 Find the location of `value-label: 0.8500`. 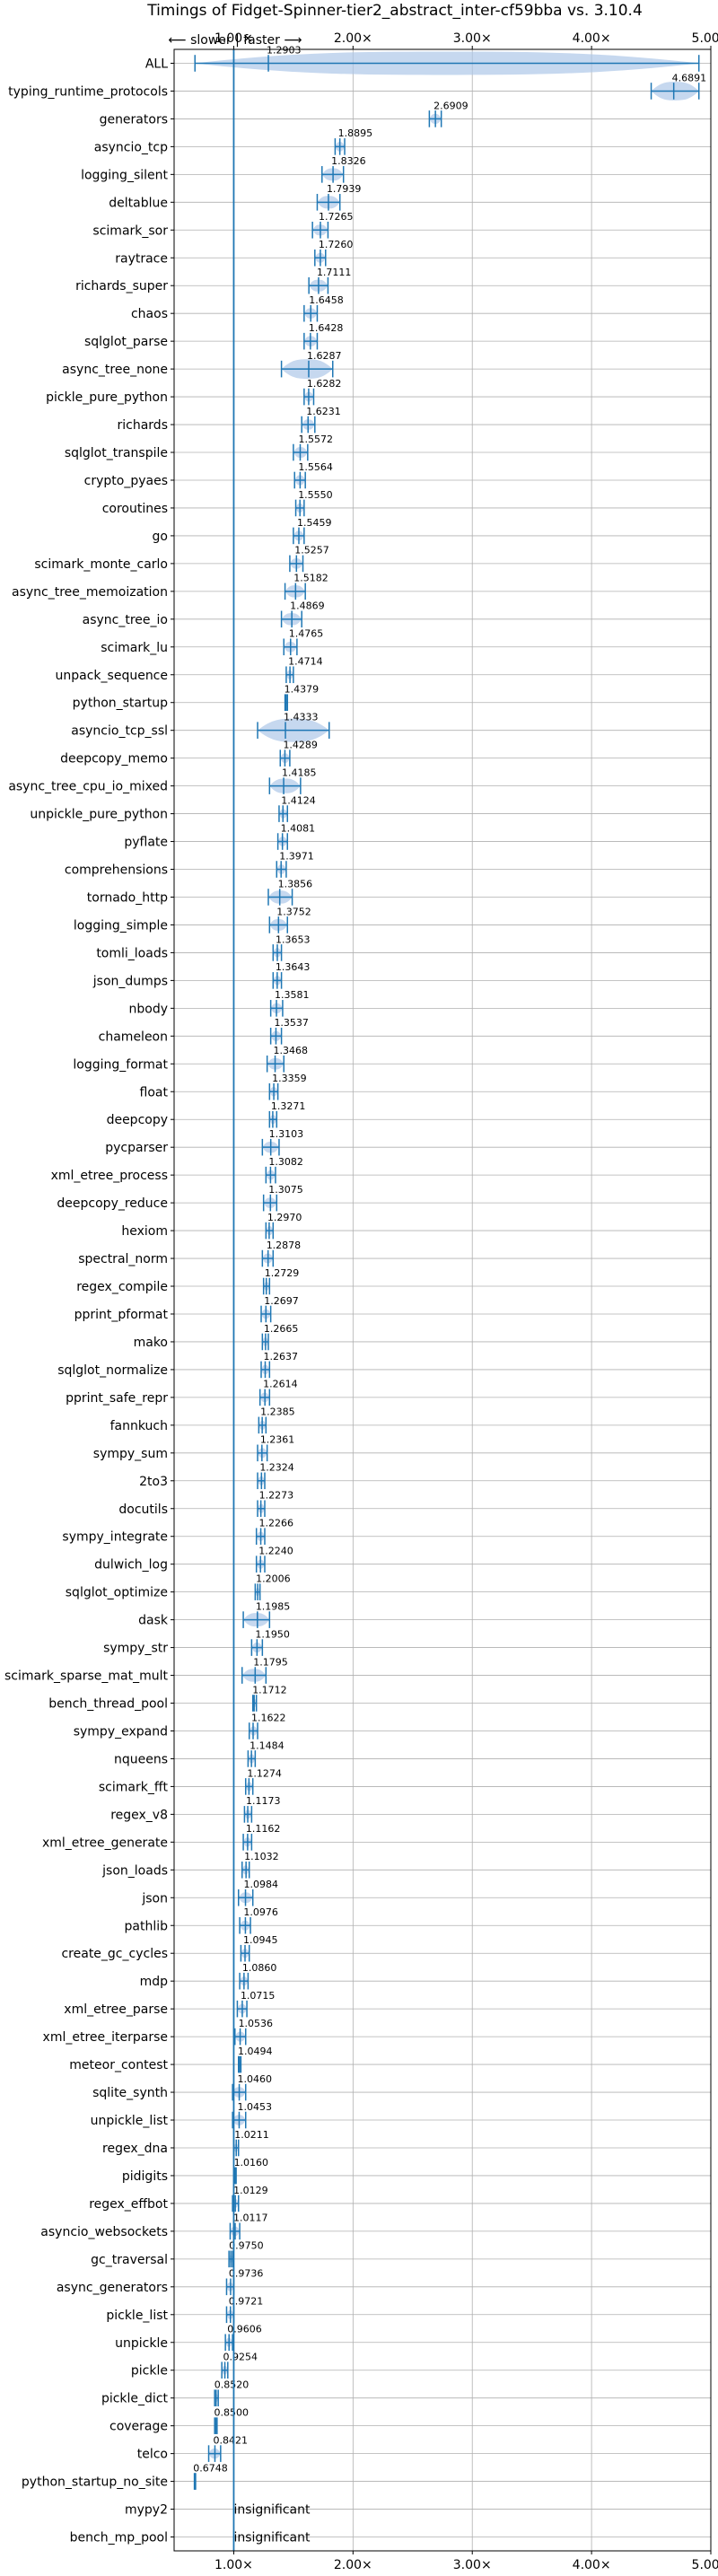

value-label: 0.8500 is located at coordinates (232, 2413).